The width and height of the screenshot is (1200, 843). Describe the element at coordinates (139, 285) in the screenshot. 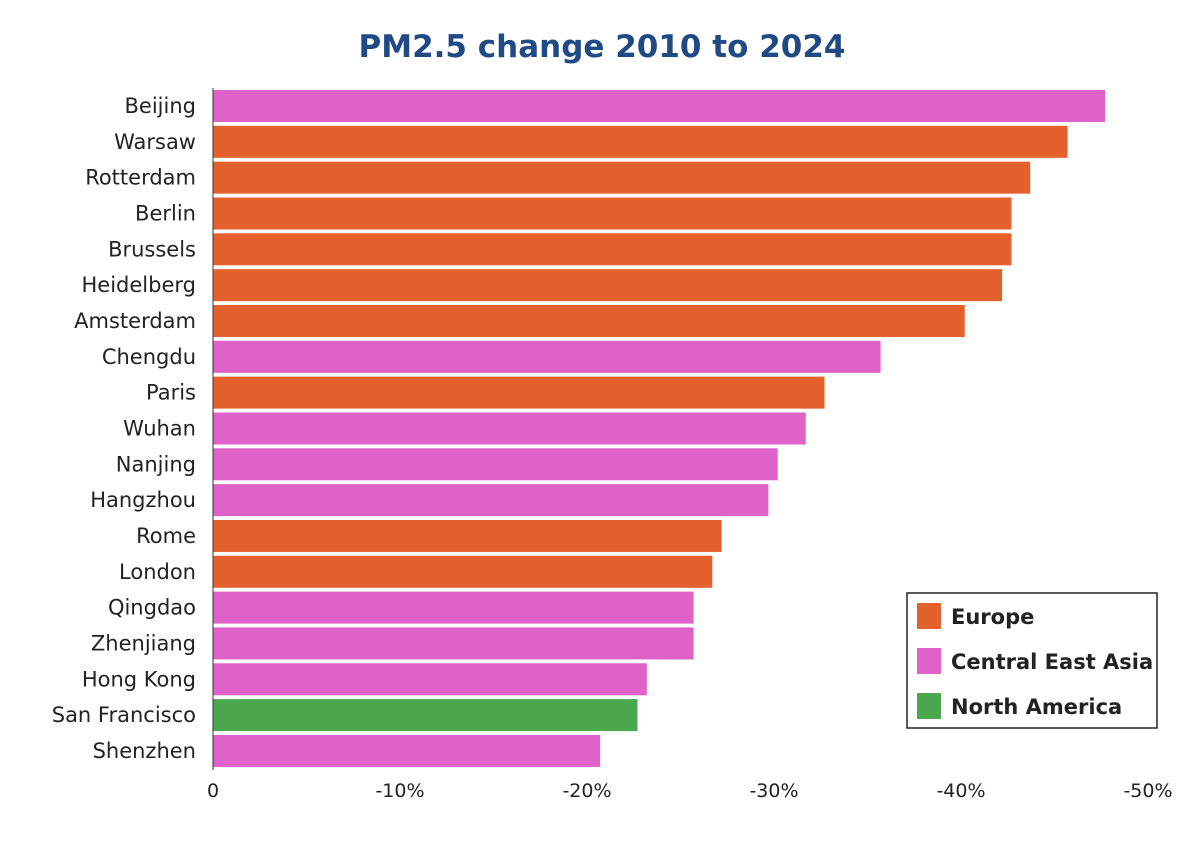

I see `category-label-heidelberg: Heidelberg` at that location.